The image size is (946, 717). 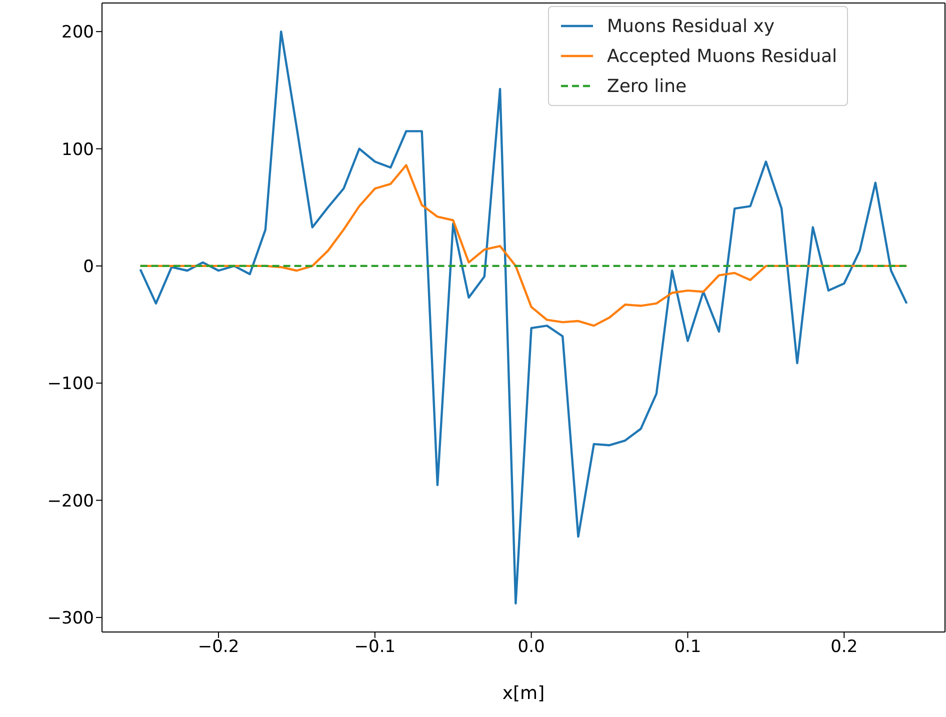 What do you see at coordinates (647, 86) in the screenshot?
I see `legend-label: Zero line` at bounding box center [647, 86].